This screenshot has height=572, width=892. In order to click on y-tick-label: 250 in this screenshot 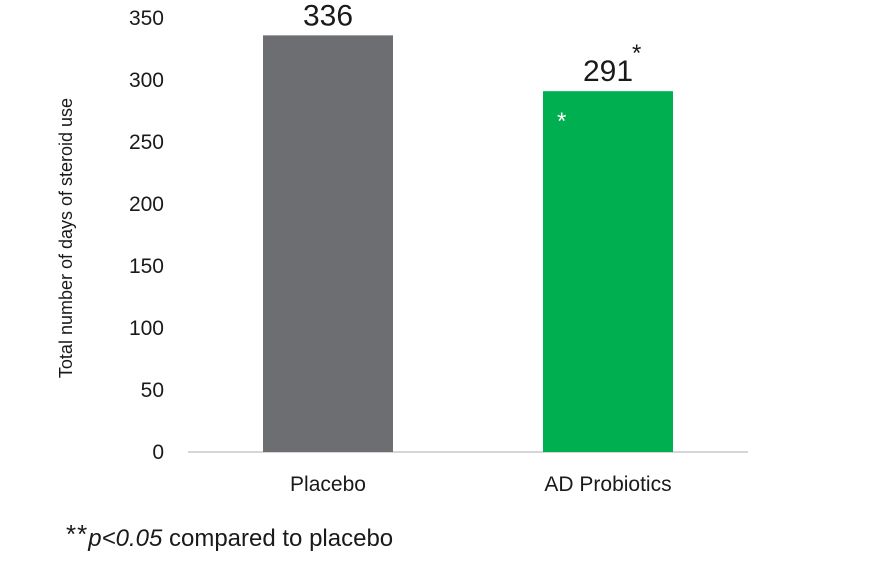, I will do `click(146, 142)`.